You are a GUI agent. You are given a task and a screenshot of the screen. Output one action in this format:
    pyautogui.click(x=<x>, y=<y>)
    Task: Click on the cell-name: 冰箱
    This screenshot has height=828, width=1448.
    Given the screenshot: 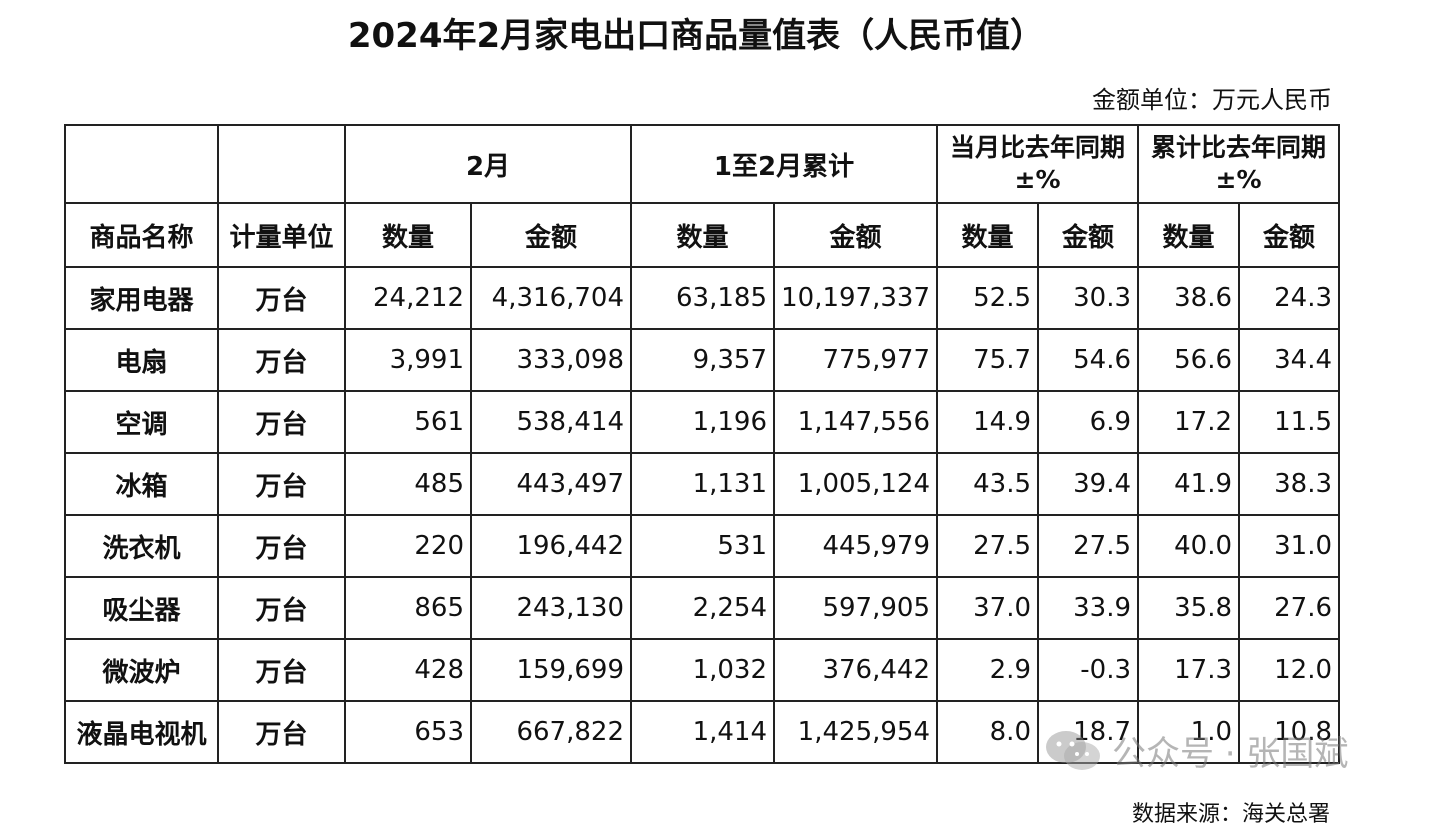 What is the action you would take?
    pyautogui.click(x=141, y=484)
    